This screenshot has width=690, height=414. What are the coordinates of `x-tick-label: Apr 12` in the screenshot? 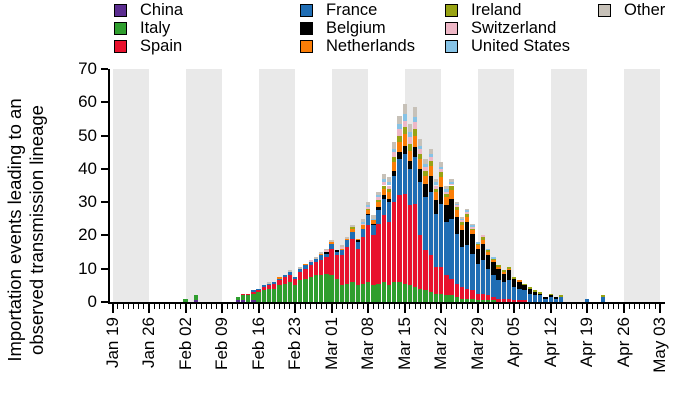 It's located at (550, 342).